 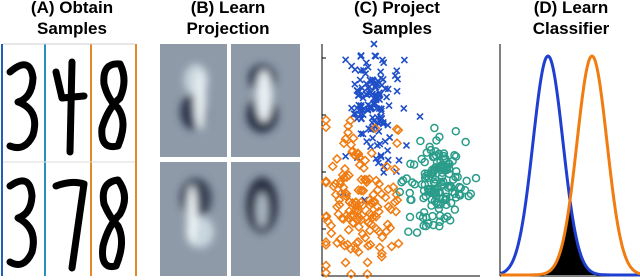 I want to click on panel-title: (D) Learn, so click(x=571, y=8).